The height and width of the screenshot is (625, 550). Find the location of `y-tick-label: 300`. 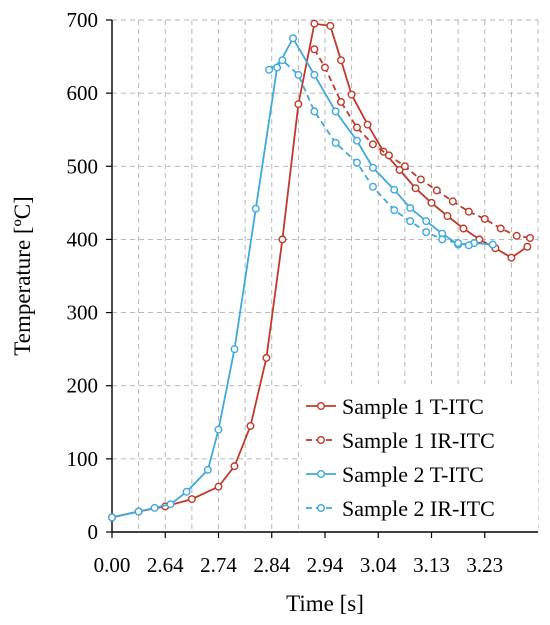

y-tick-label: 300 is located at coordinates (83, 313).